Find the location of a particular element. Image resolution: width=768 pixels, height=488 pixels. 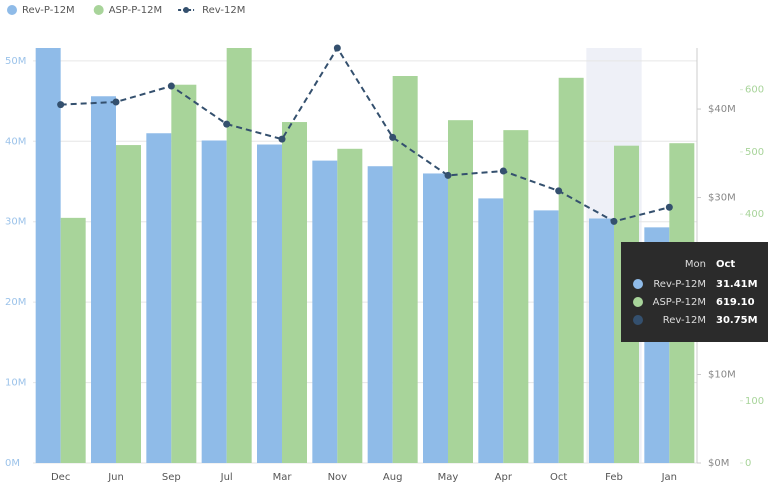

y3-tick-label: 500 is located at coordinates (754, 152).